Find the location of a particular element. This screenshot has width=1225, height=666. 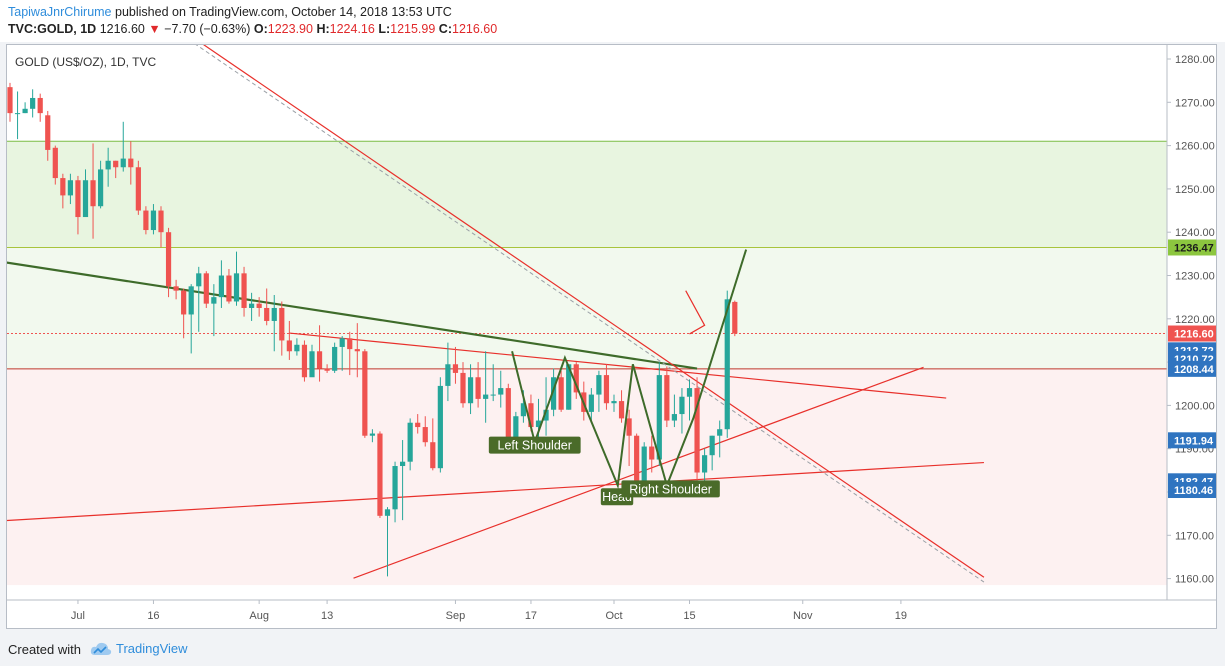

x-tick-label: Jul is located at coordinates (78, 616).